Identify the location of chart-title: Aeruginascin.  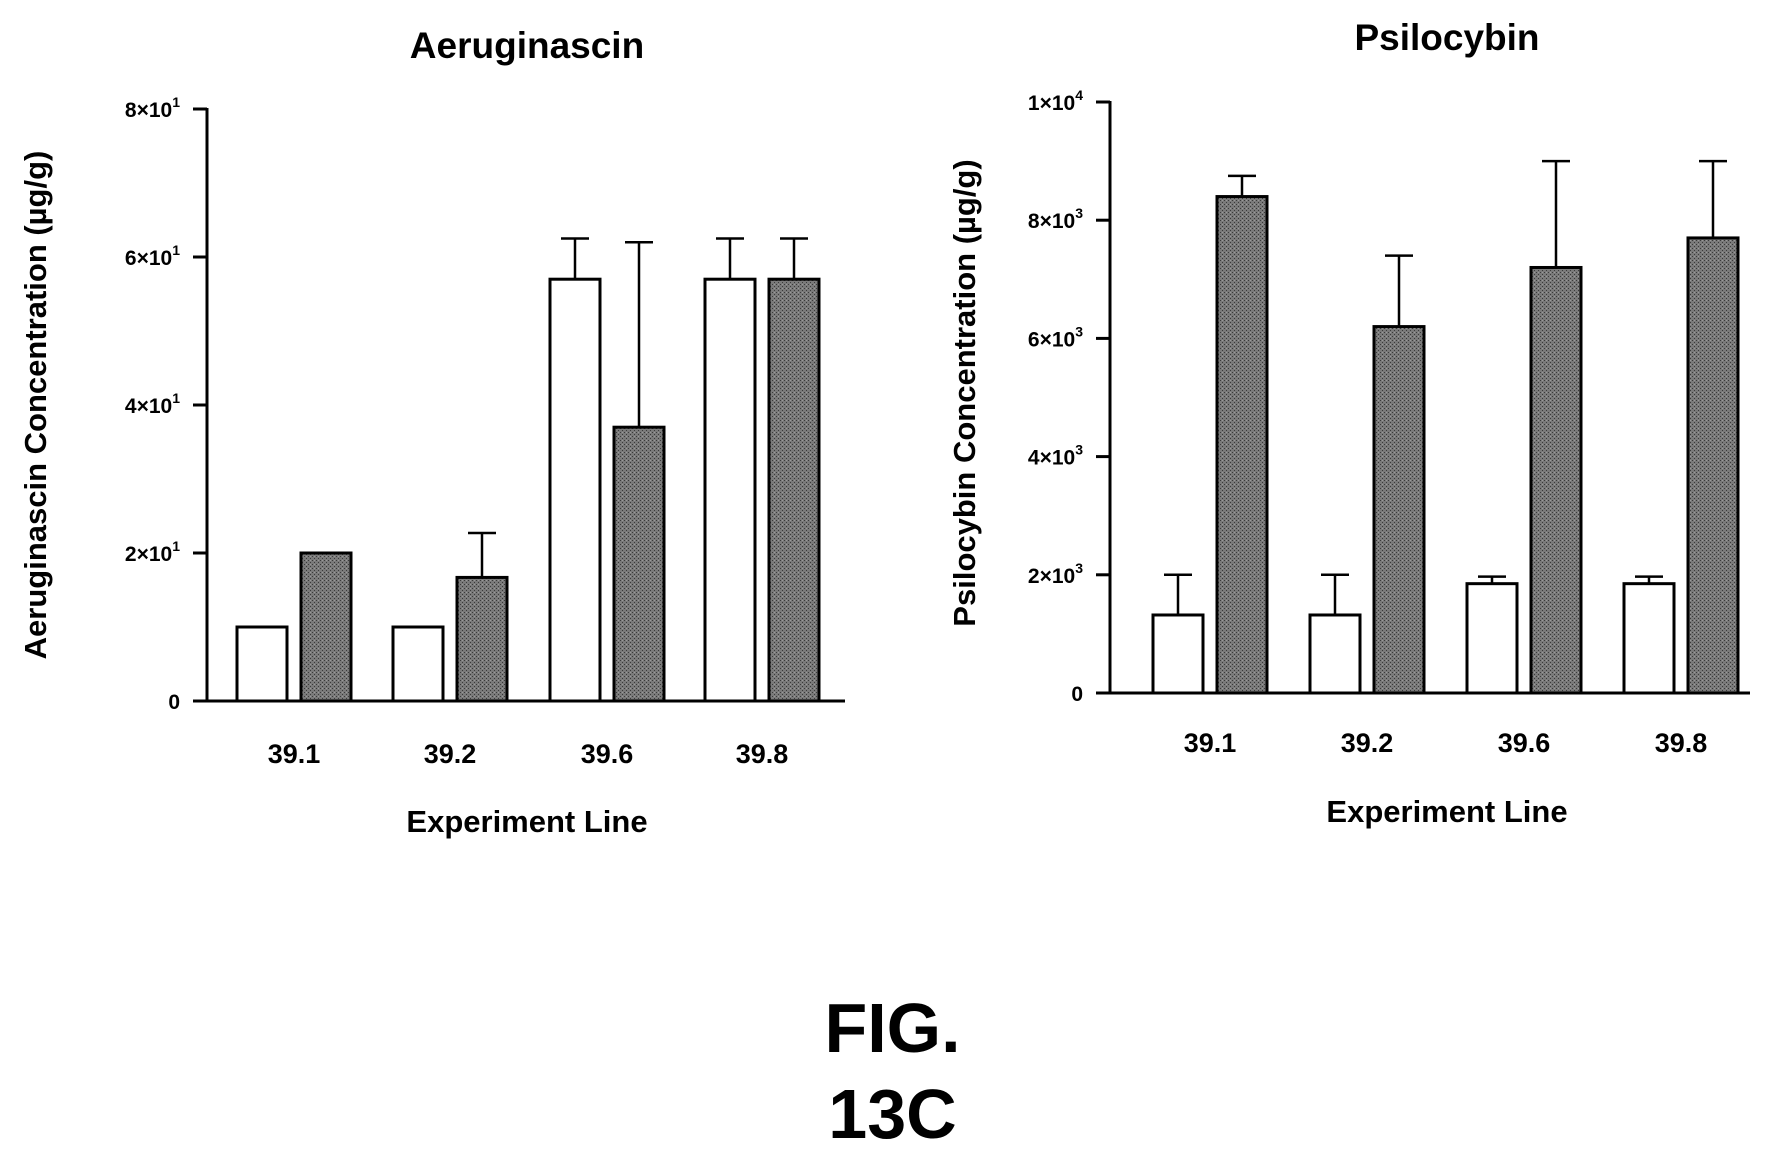
(527, 45).